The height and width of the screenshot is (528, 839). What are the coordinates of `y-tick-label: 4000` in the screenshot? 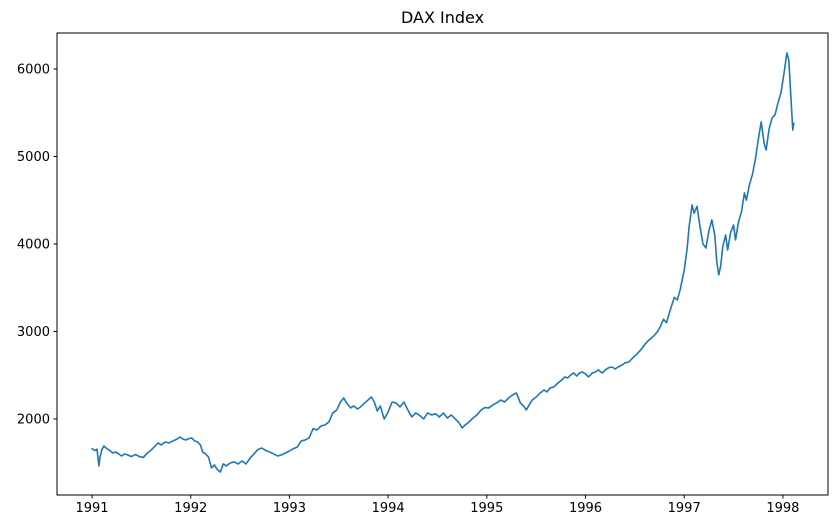 It's located at (33, 244).